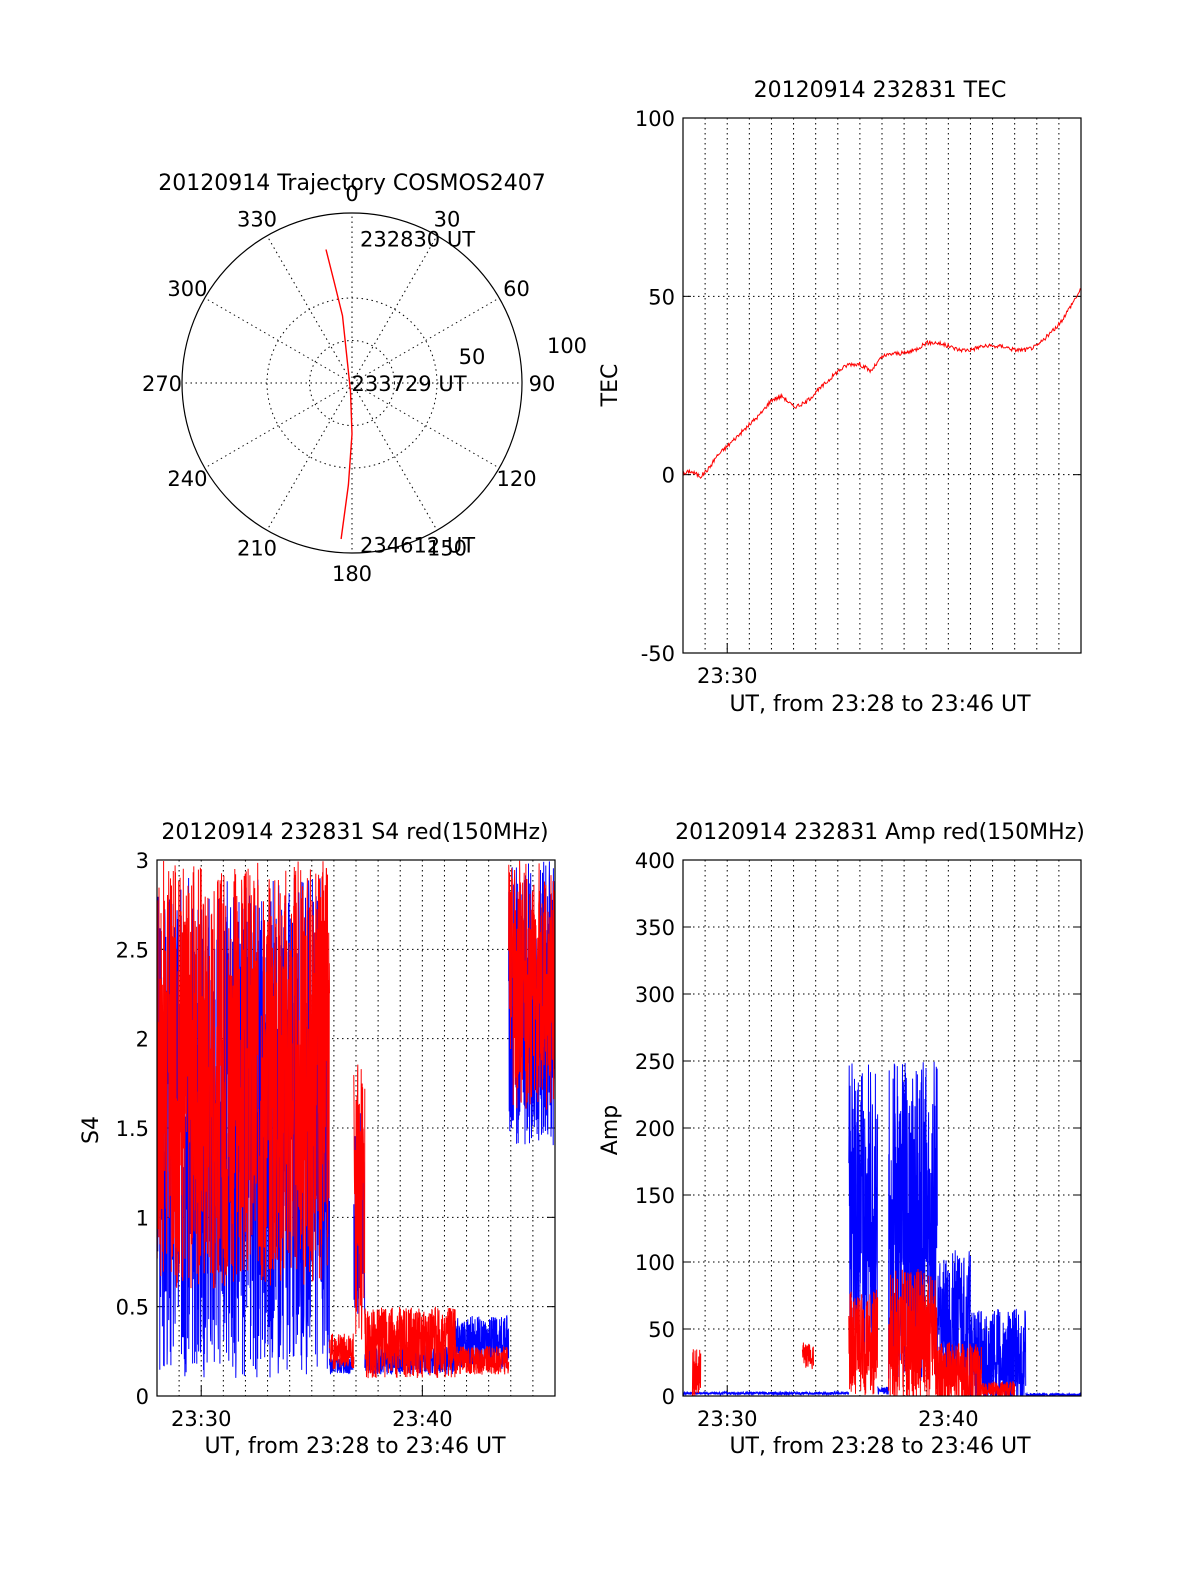 The width and height of the screenshot is (1200, 1575). Describe the element at coordinates (516, 479) in the screenshot. I see `polar-angle-label: 120` at that location.